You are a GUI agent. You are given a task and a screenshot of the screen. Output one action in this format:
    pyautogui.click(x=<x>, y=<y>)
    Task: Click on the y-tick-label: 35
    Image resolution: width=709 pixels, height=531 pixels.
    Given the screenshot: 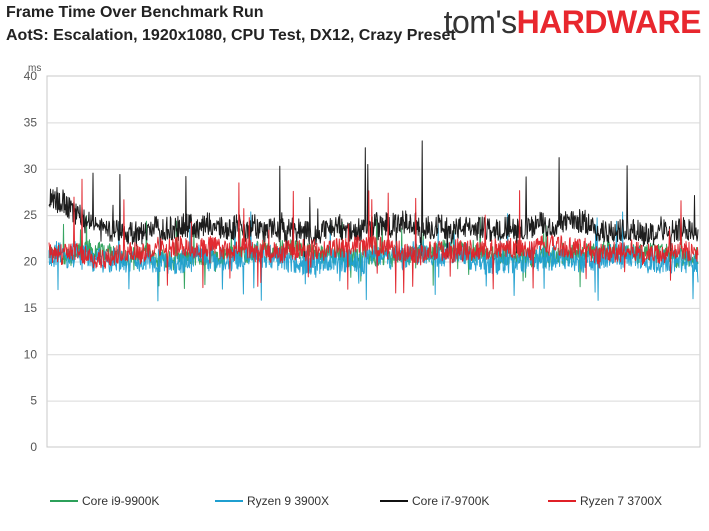 What is the action you would take?
    pyautogui.click(x=31, y=122)
    